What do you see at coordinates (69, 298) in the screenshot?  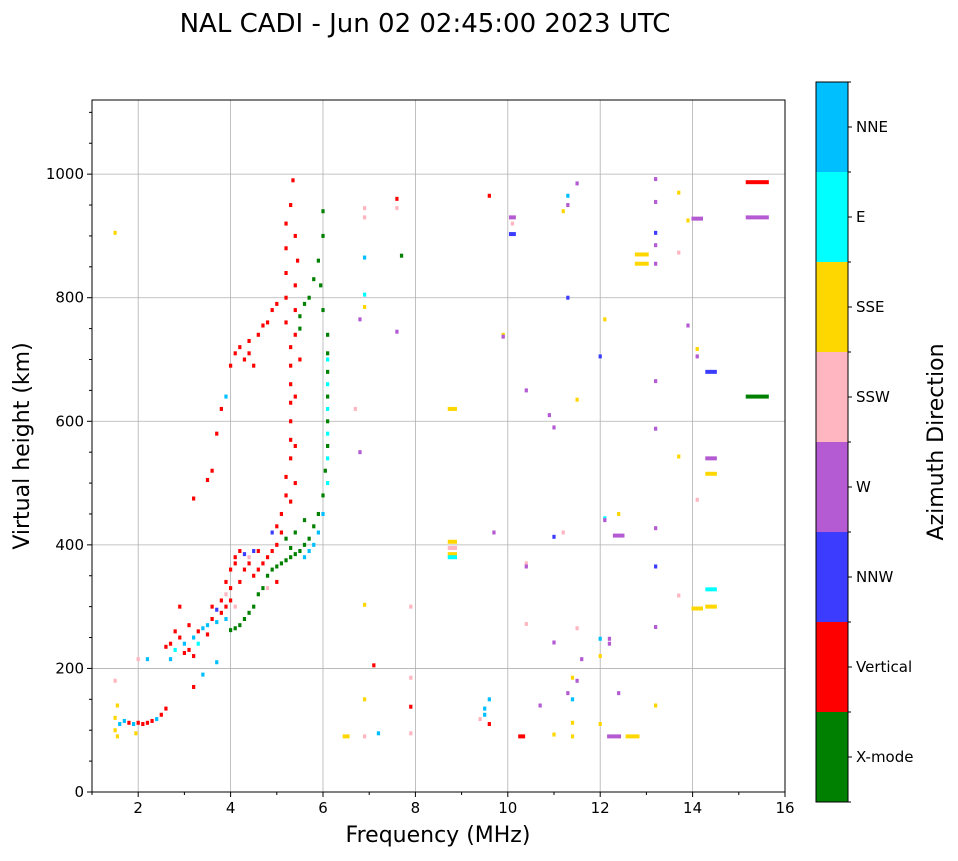 I see `y-tick-label: 800` at bounding box center [69, 298].